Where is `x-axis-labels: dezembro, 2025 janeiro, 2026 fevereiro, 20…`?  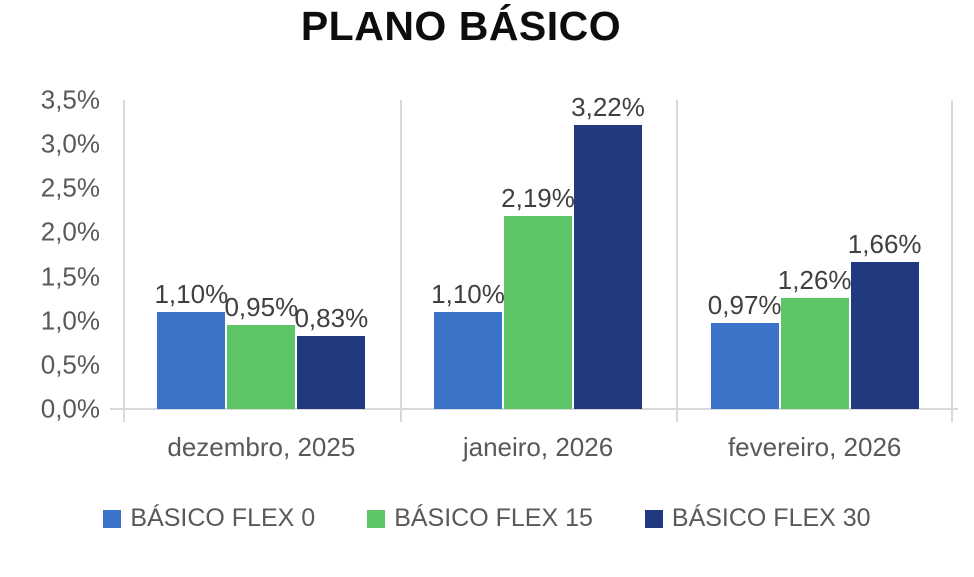
x-axis-labels: dezembro, 2025 janeiro, 2026 fevereiro, 20… is located at coordinates (538, 447).